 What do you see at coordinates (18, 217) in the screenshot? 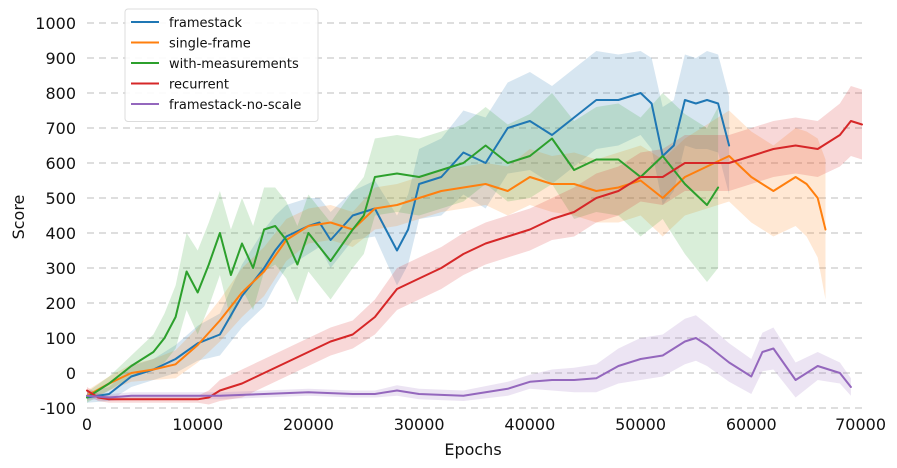
I see `y-axis-label: Score` at bounding box center [18, 217].